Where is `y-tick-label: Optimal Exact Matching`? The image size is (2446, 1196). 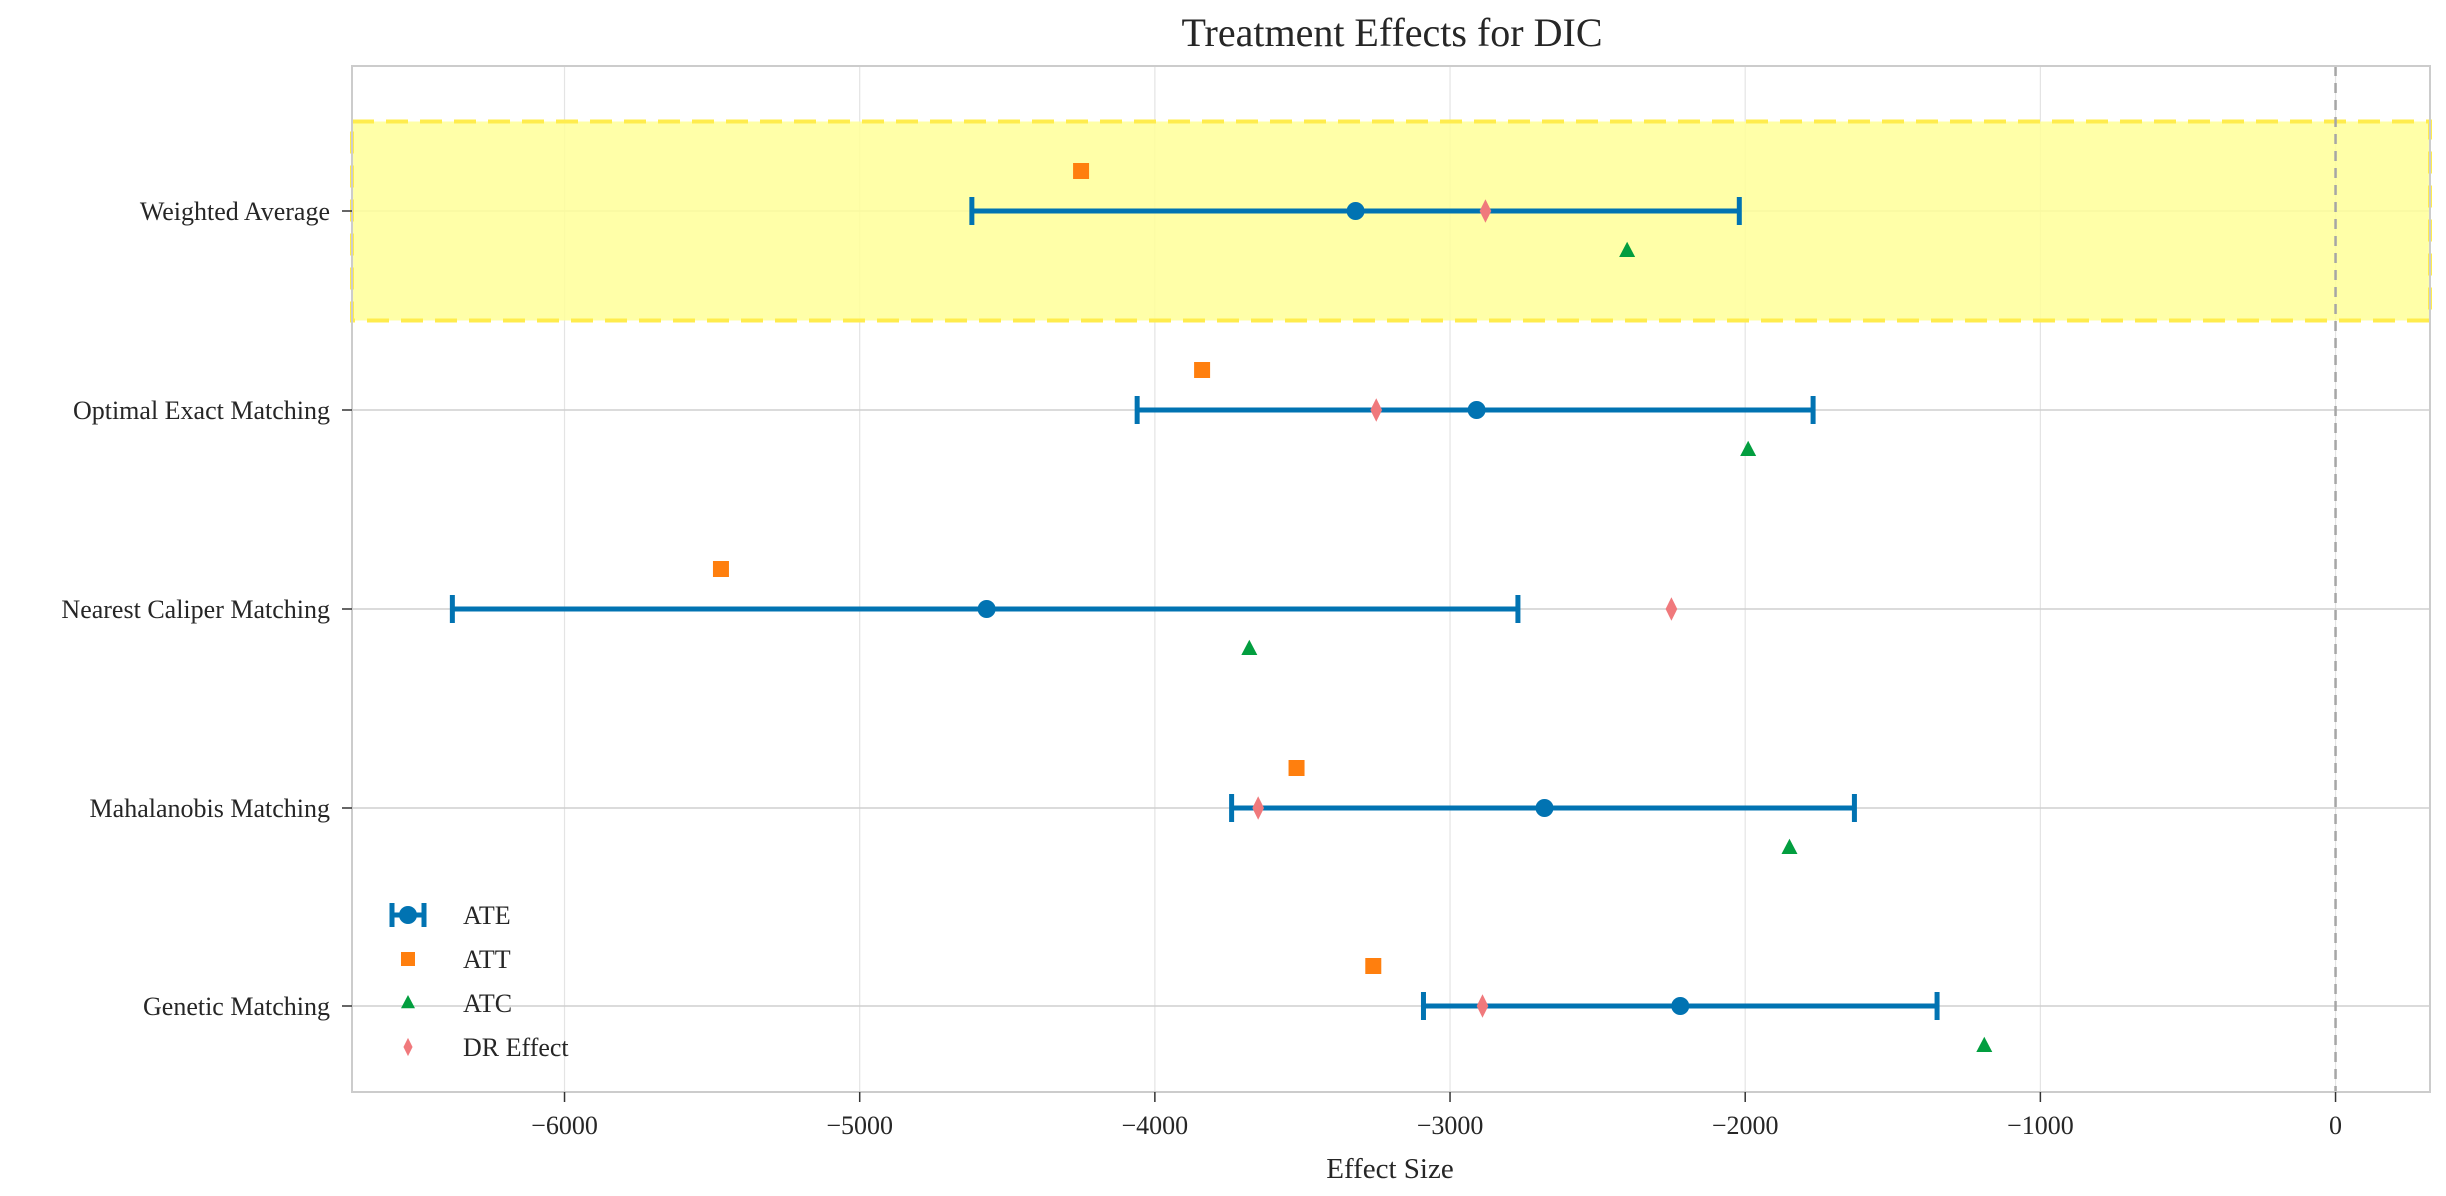 y-tick-label: Optimal Exact Matching is located at coordinates (201, 410).